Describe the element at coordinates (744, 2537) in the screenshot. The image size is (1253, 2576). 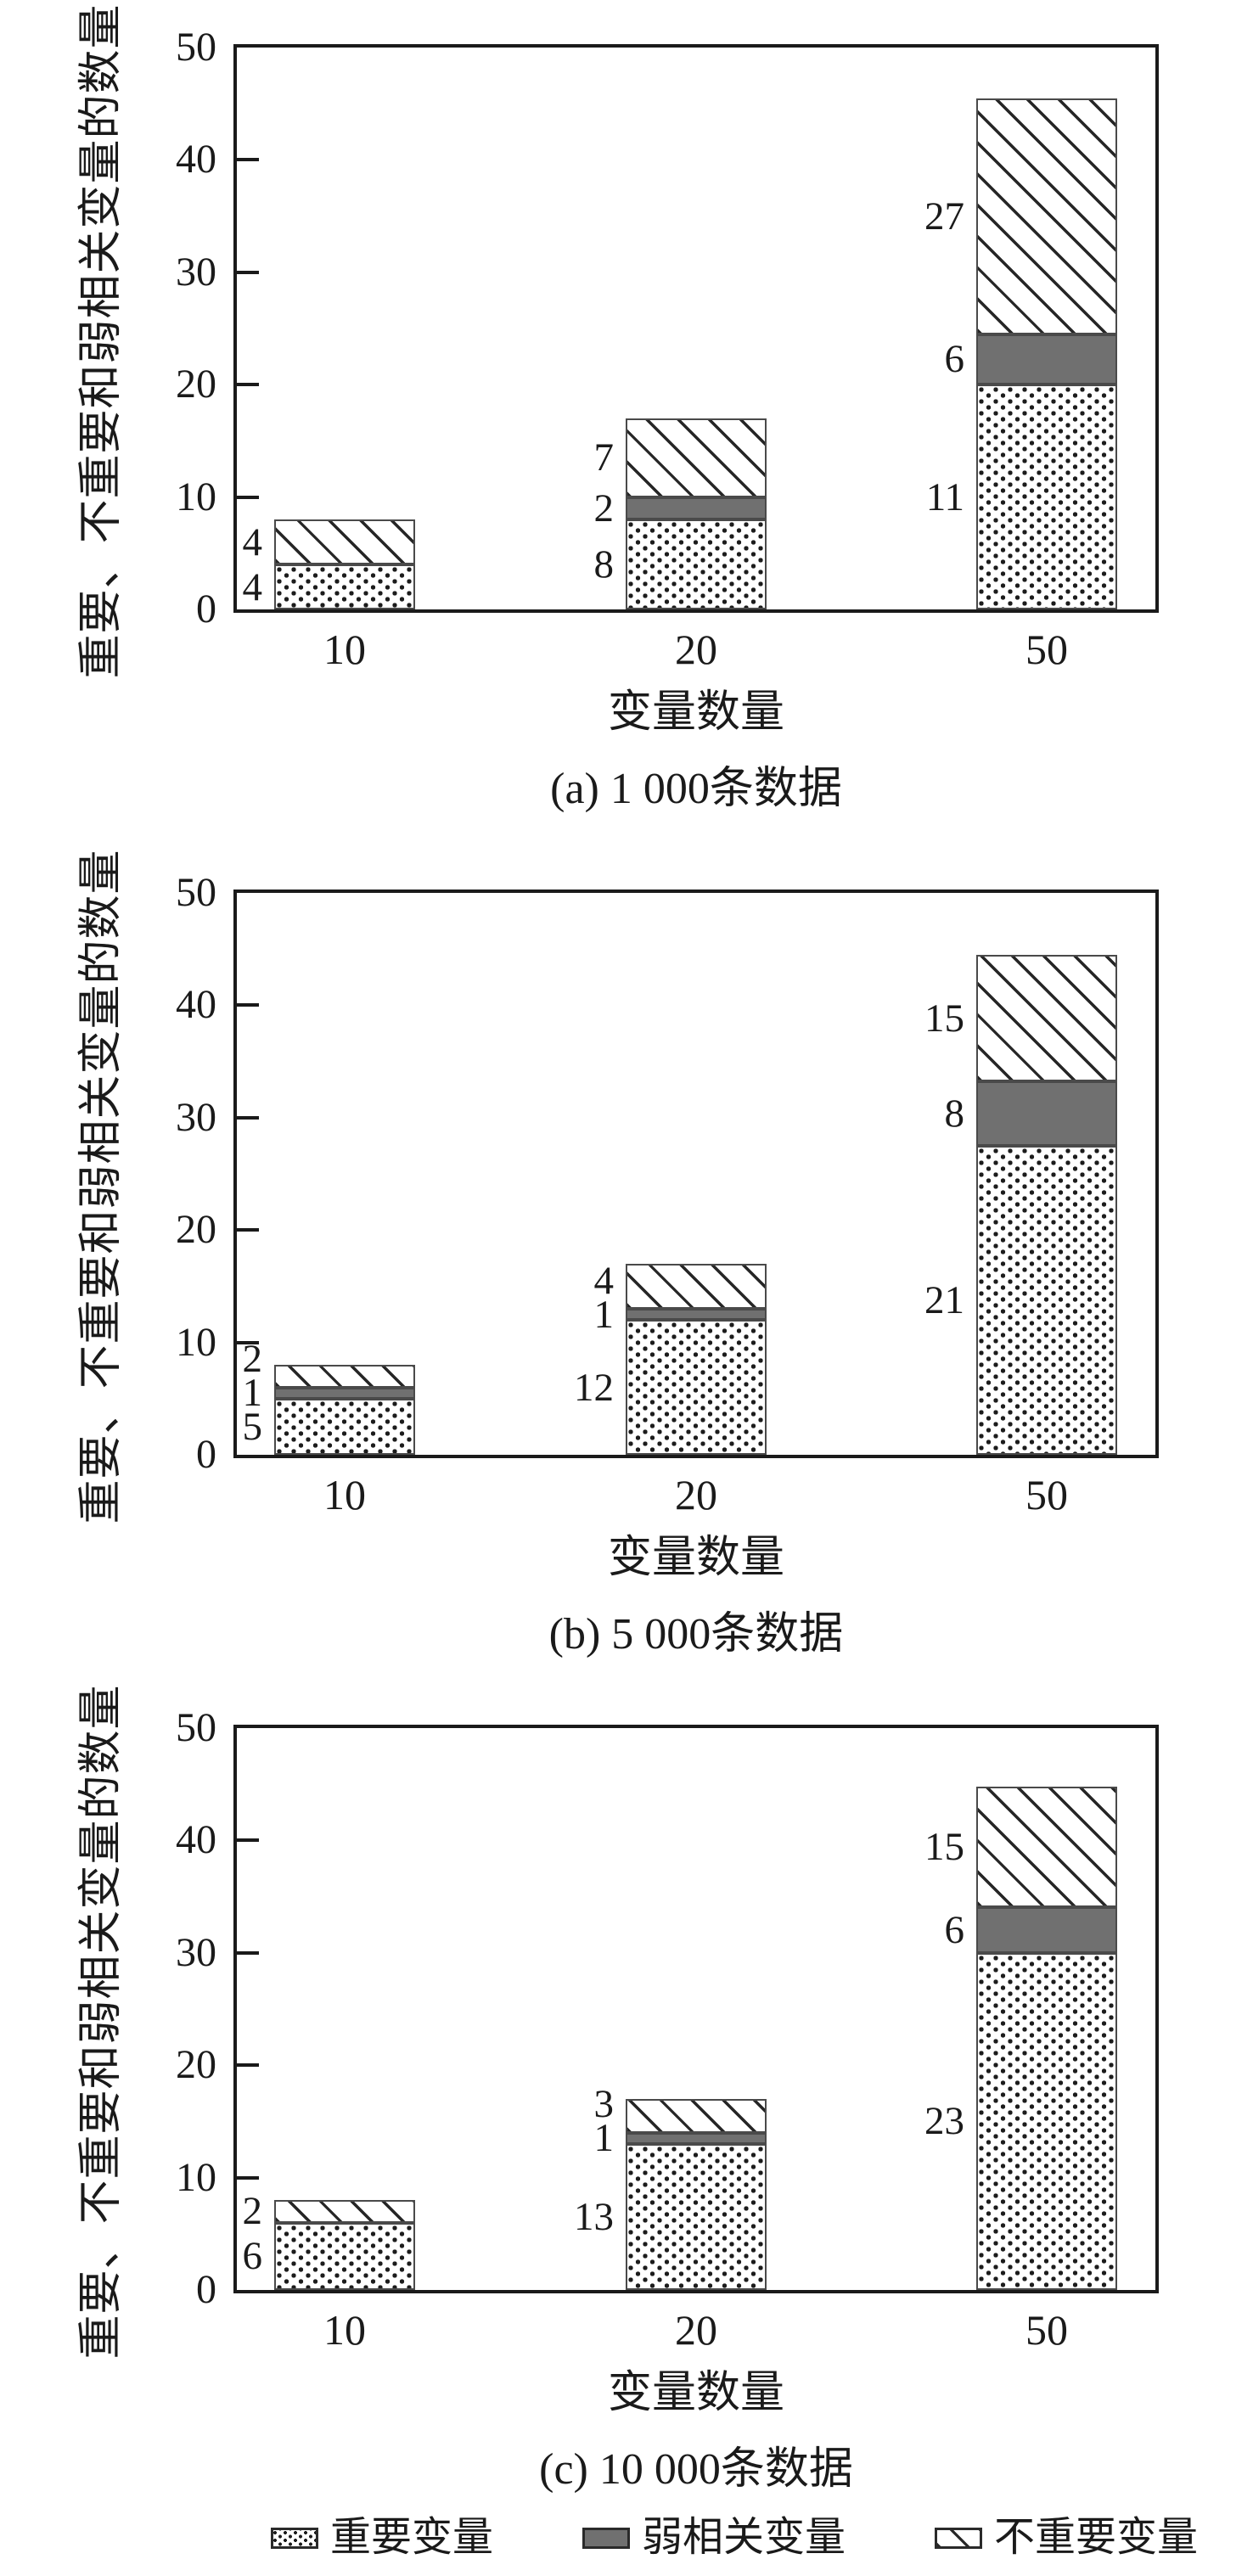
I see `legend-label: 弱相关变量` at that location.